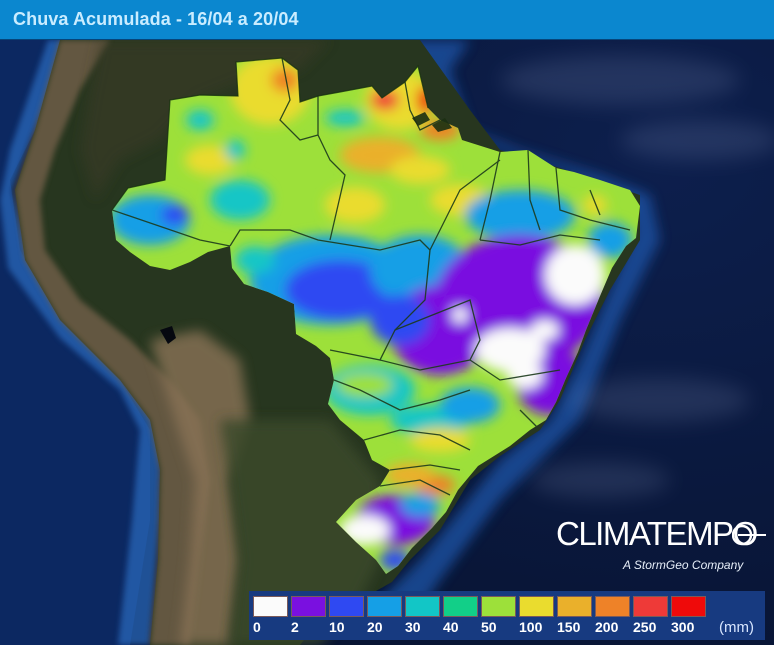 Image resolution: width=774 pixels, height=645 pixels. Describe the element at coordinates (531, 627) in the screenshot. I see `legend-tick: 100` at that location.